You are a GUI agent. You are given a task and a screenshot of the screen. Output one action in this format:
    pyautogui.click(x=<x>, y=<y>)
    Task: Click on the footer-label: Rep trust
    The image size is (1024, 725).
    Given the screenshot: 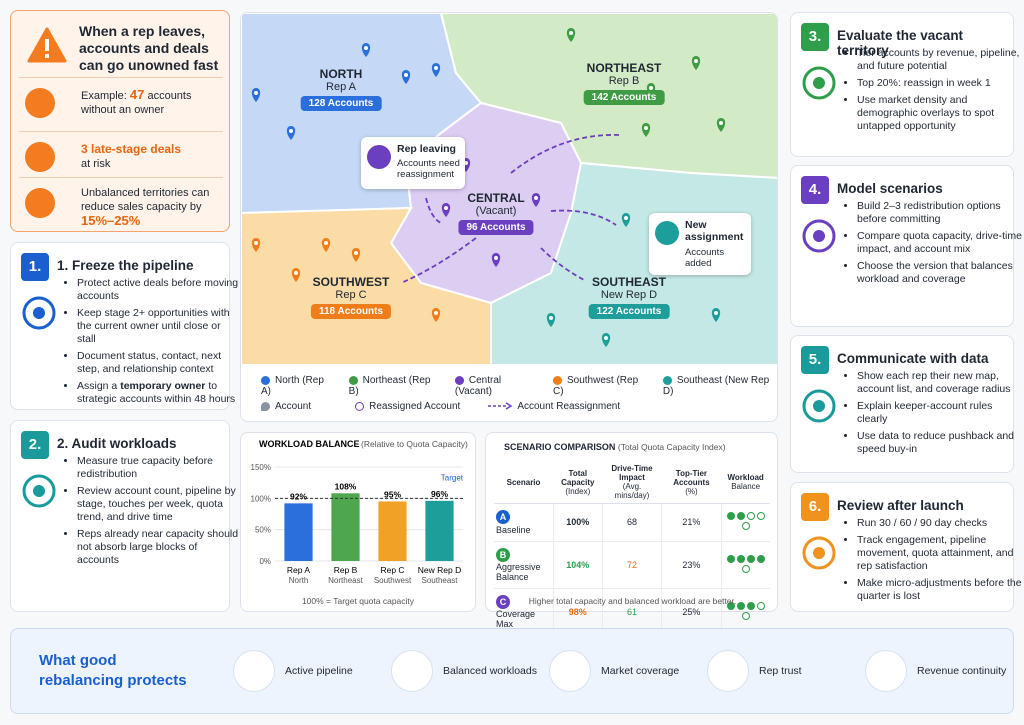 What is the action you would take?
    pyautogui.click(x=780, y=671)
    